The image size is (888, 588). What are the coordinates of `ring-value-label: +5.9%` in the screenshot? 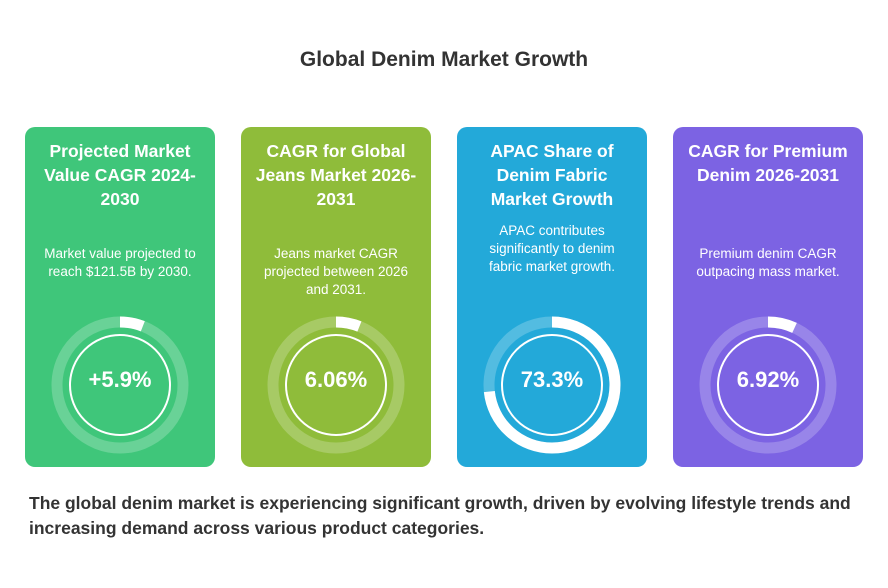 It's located at (120, 379).